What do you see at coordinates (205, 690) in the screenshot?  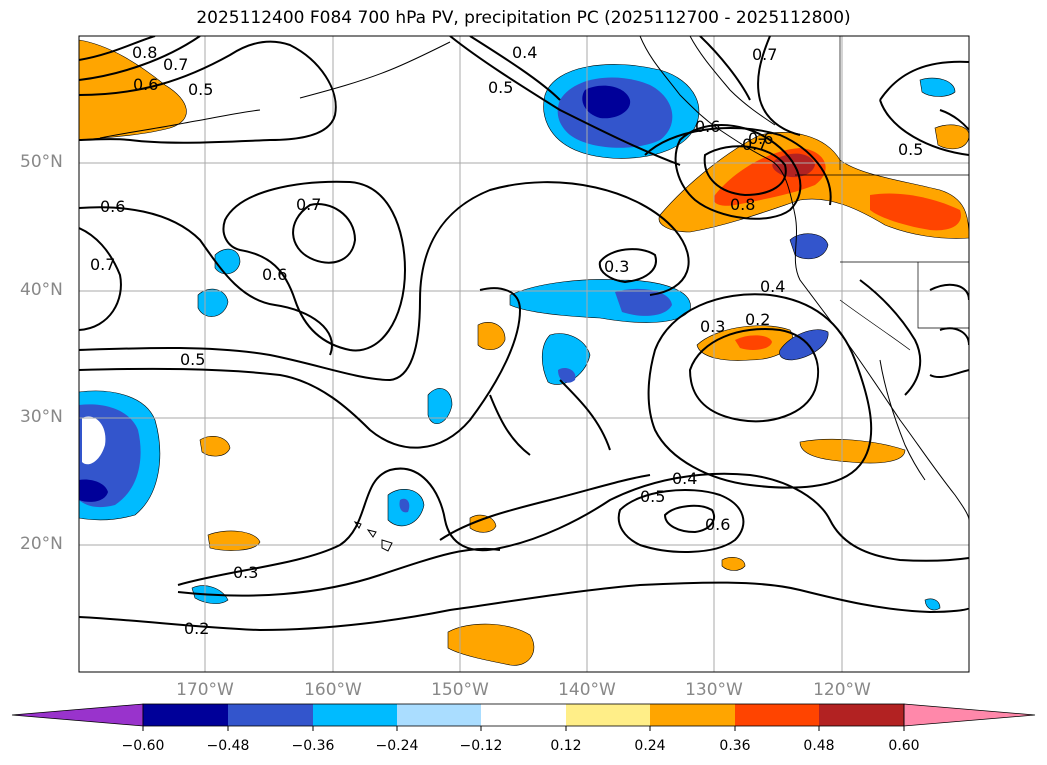 I see `lon-label: 170°W` at bounding box center [205, 690].